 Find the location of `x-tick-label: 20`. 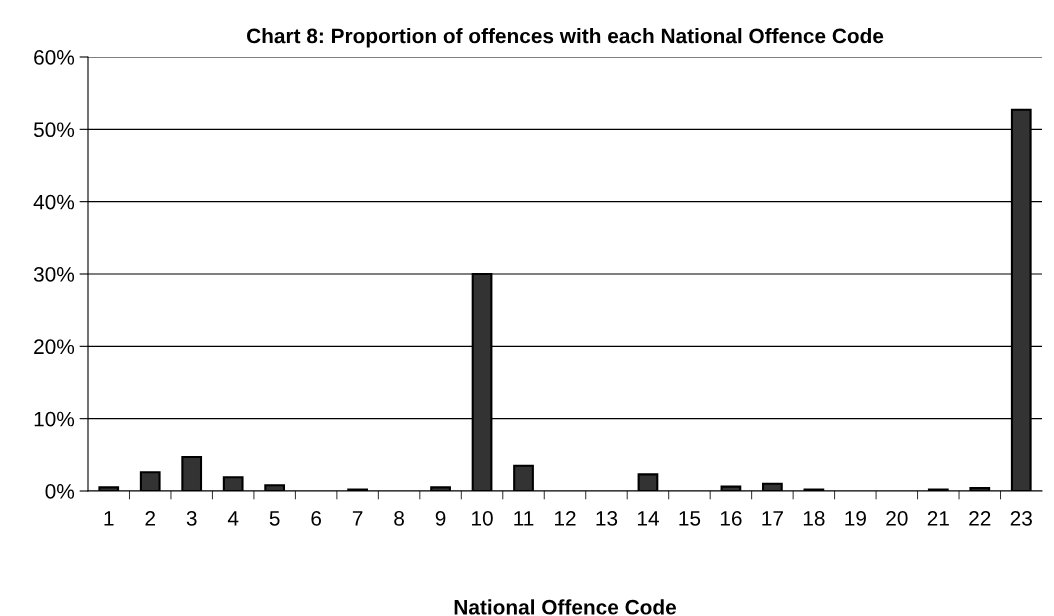

x-tick-label: 20 is located at coordinates (897, 518).